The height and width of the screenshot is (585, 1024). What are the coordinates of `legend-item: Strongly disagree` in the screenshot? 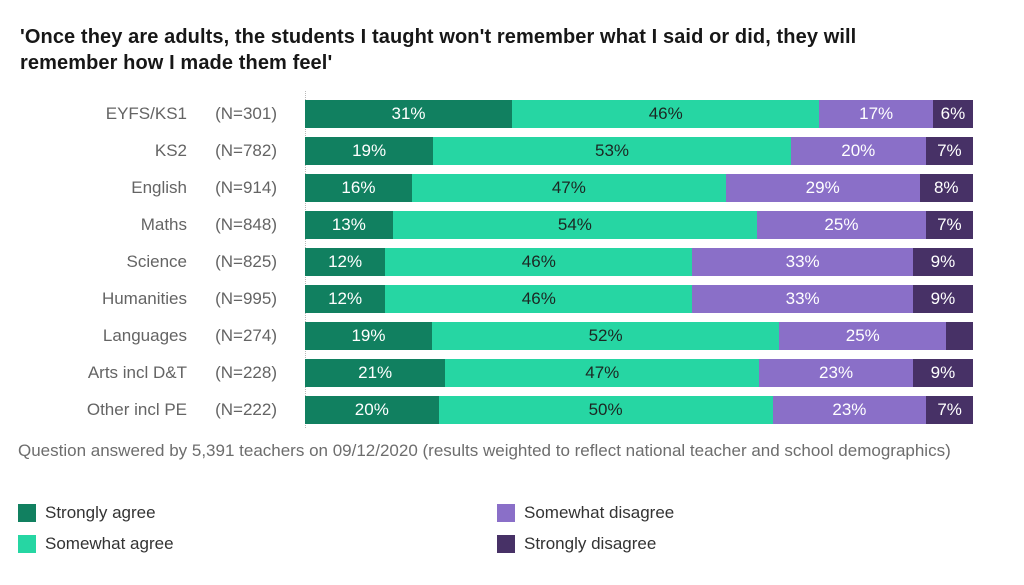 It's located at (585, 544).